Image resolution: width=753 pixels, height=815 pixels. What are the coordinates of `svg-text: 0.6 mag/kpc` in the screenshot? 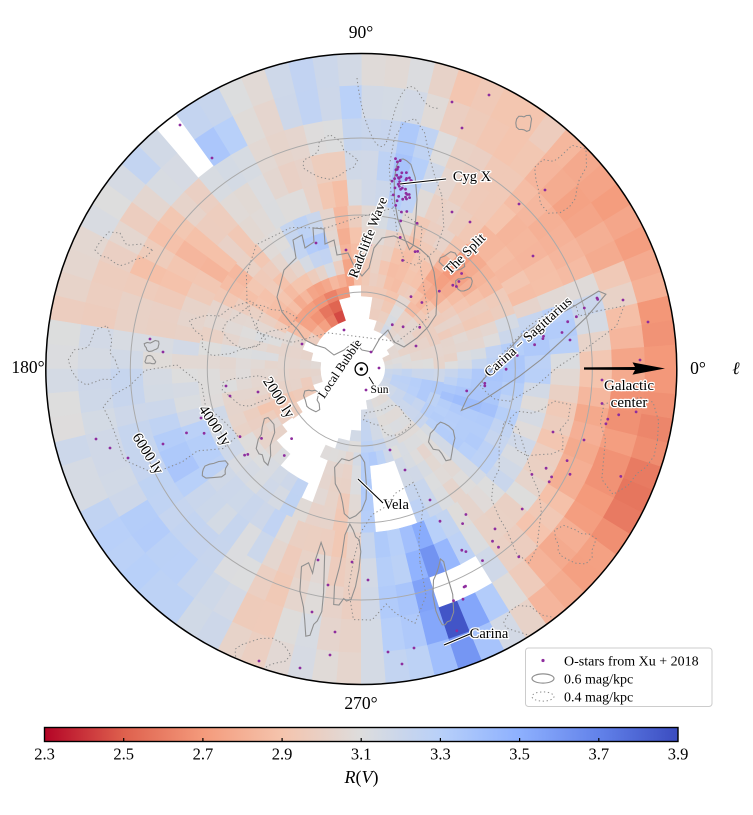 It's located at (598, 680).